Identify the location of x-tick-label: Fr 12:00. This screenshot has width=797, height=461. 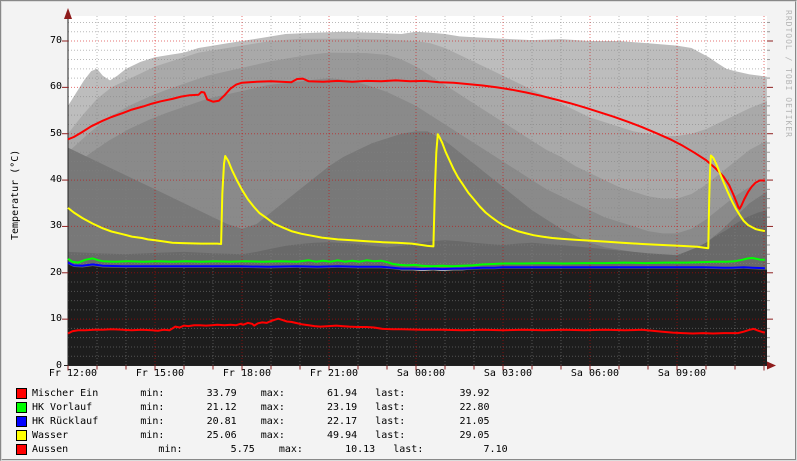
(73, 373).